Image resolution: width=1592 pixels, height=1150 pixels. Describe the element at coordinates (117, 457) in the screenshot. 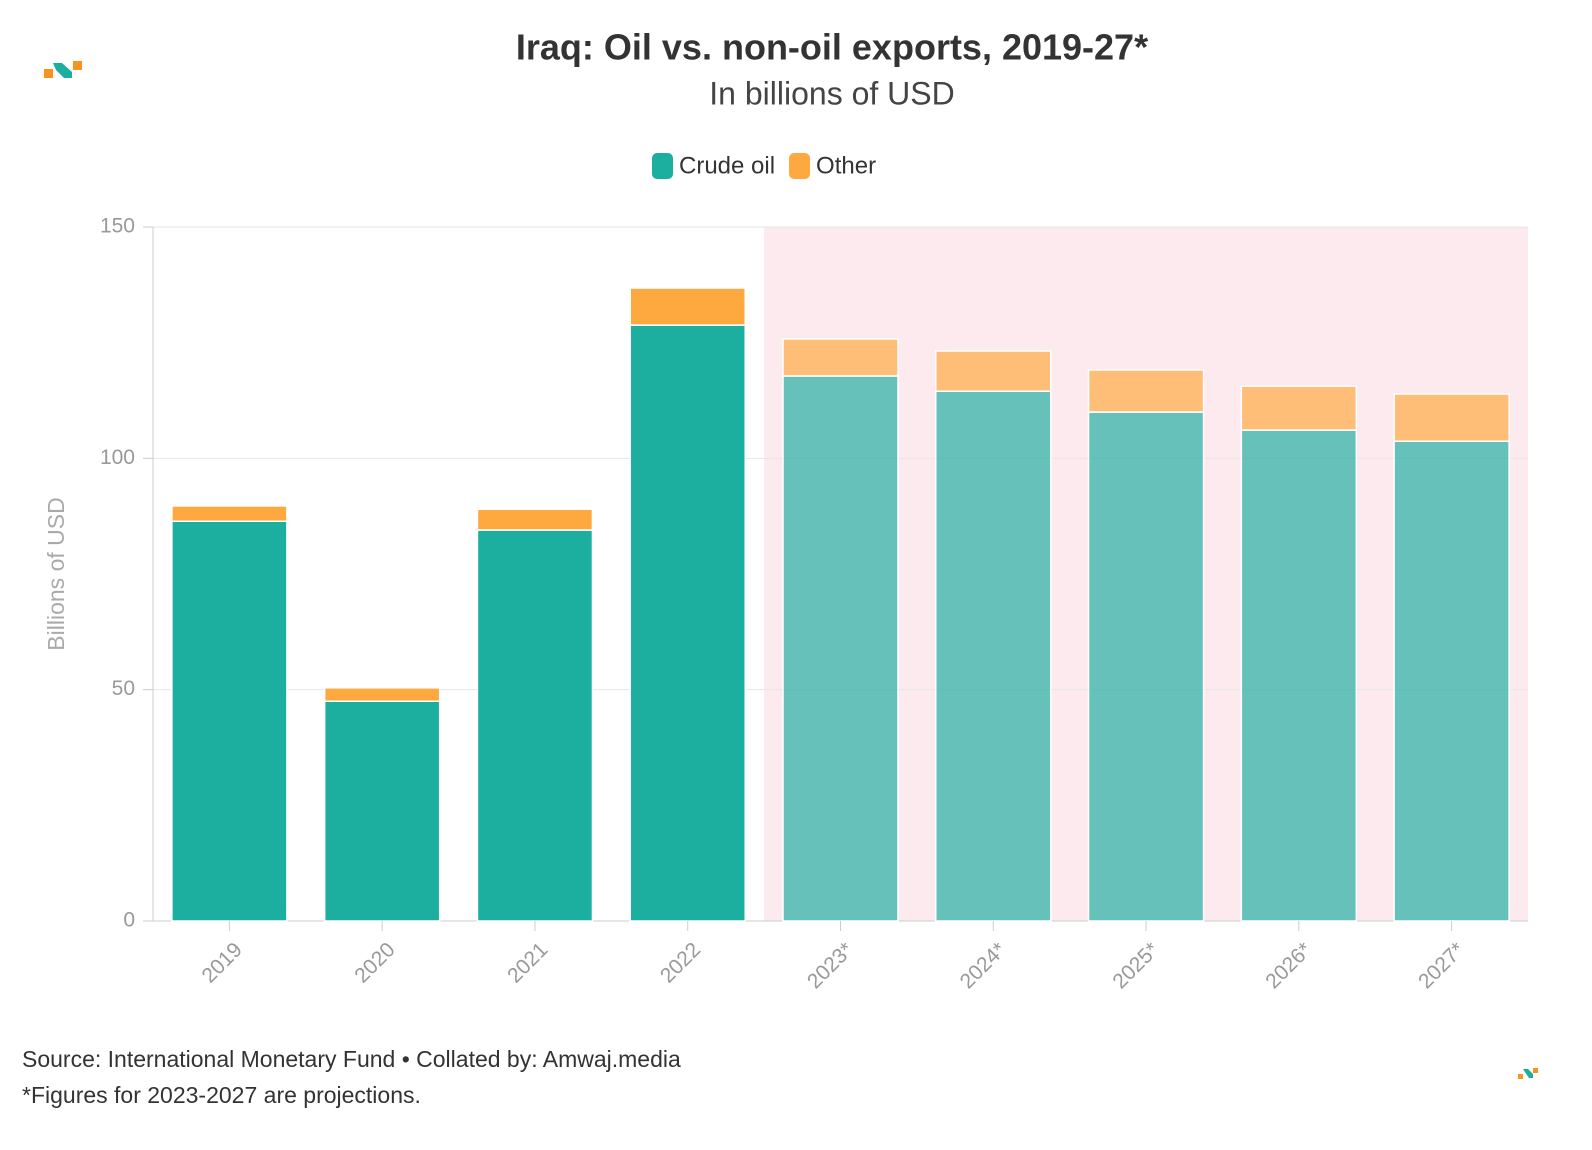

I see `y-tick-label: 100` at that location.